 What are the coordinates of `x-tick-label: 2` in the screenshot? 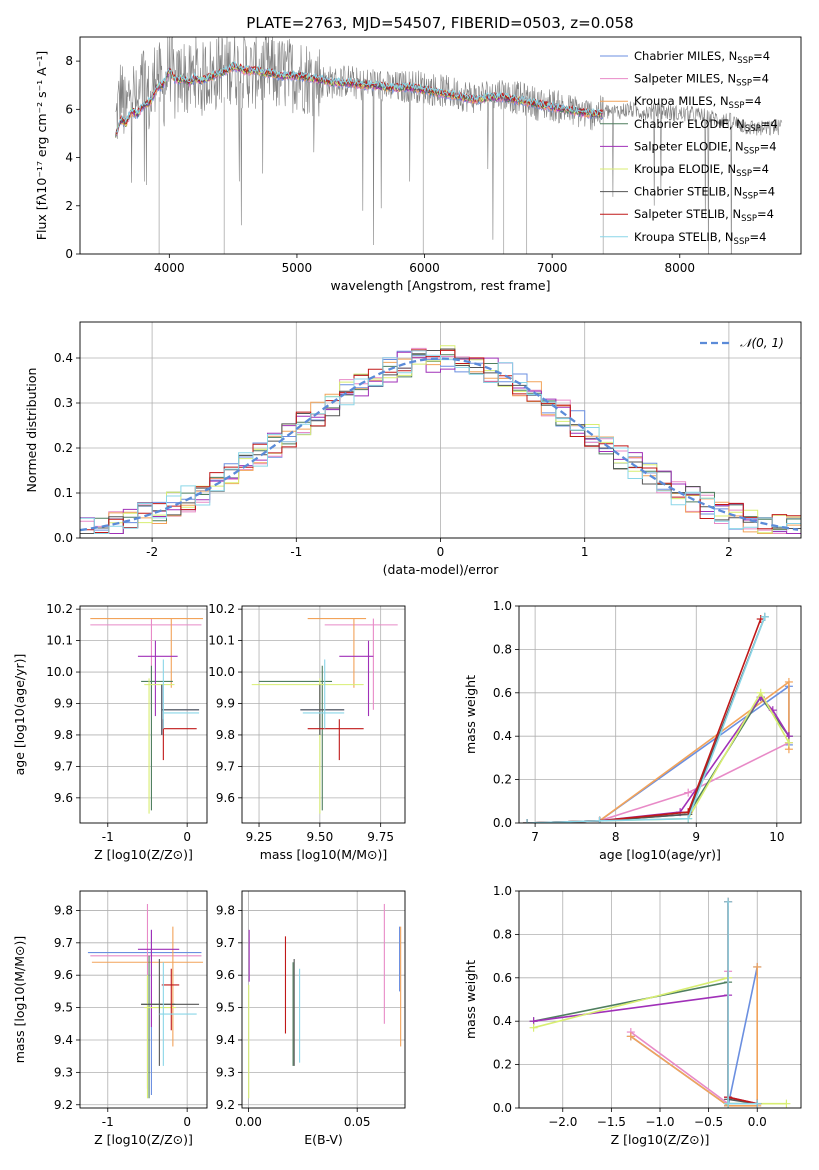 It's located at (729, 552).